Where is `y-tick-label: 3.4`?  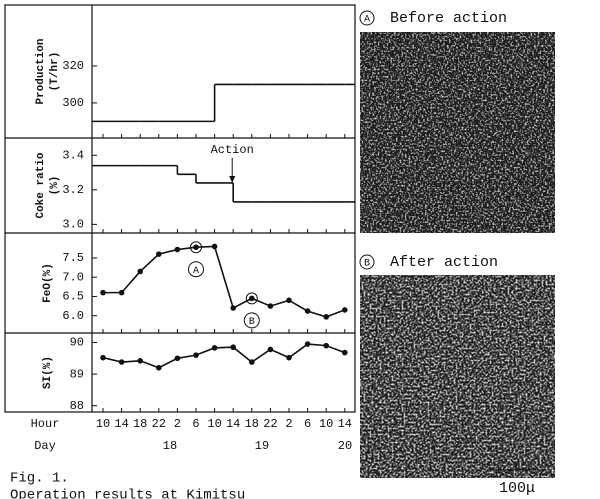 y-tick-label: 3.4 is located at coordinates (73, 155).